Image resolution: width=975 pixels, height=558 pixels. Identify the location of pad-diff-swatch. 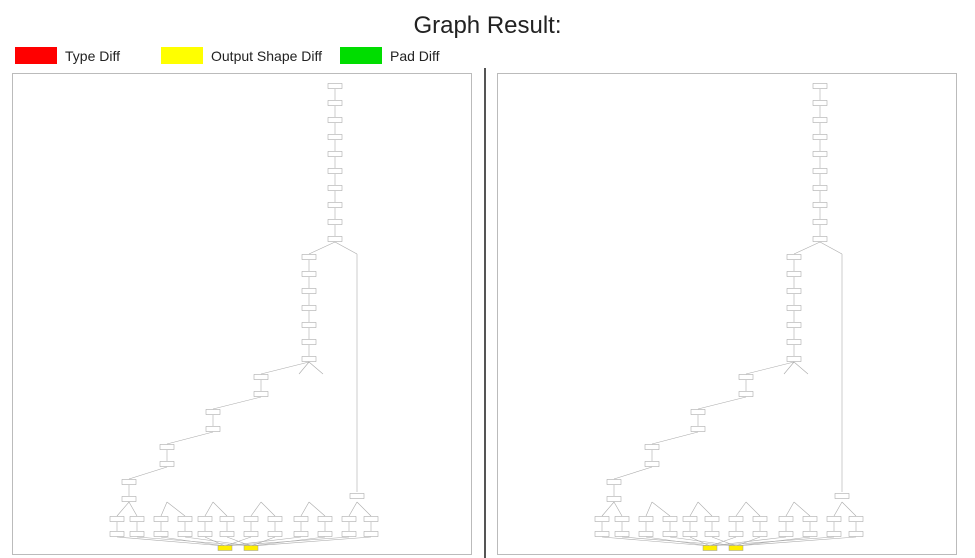
(361, 55).